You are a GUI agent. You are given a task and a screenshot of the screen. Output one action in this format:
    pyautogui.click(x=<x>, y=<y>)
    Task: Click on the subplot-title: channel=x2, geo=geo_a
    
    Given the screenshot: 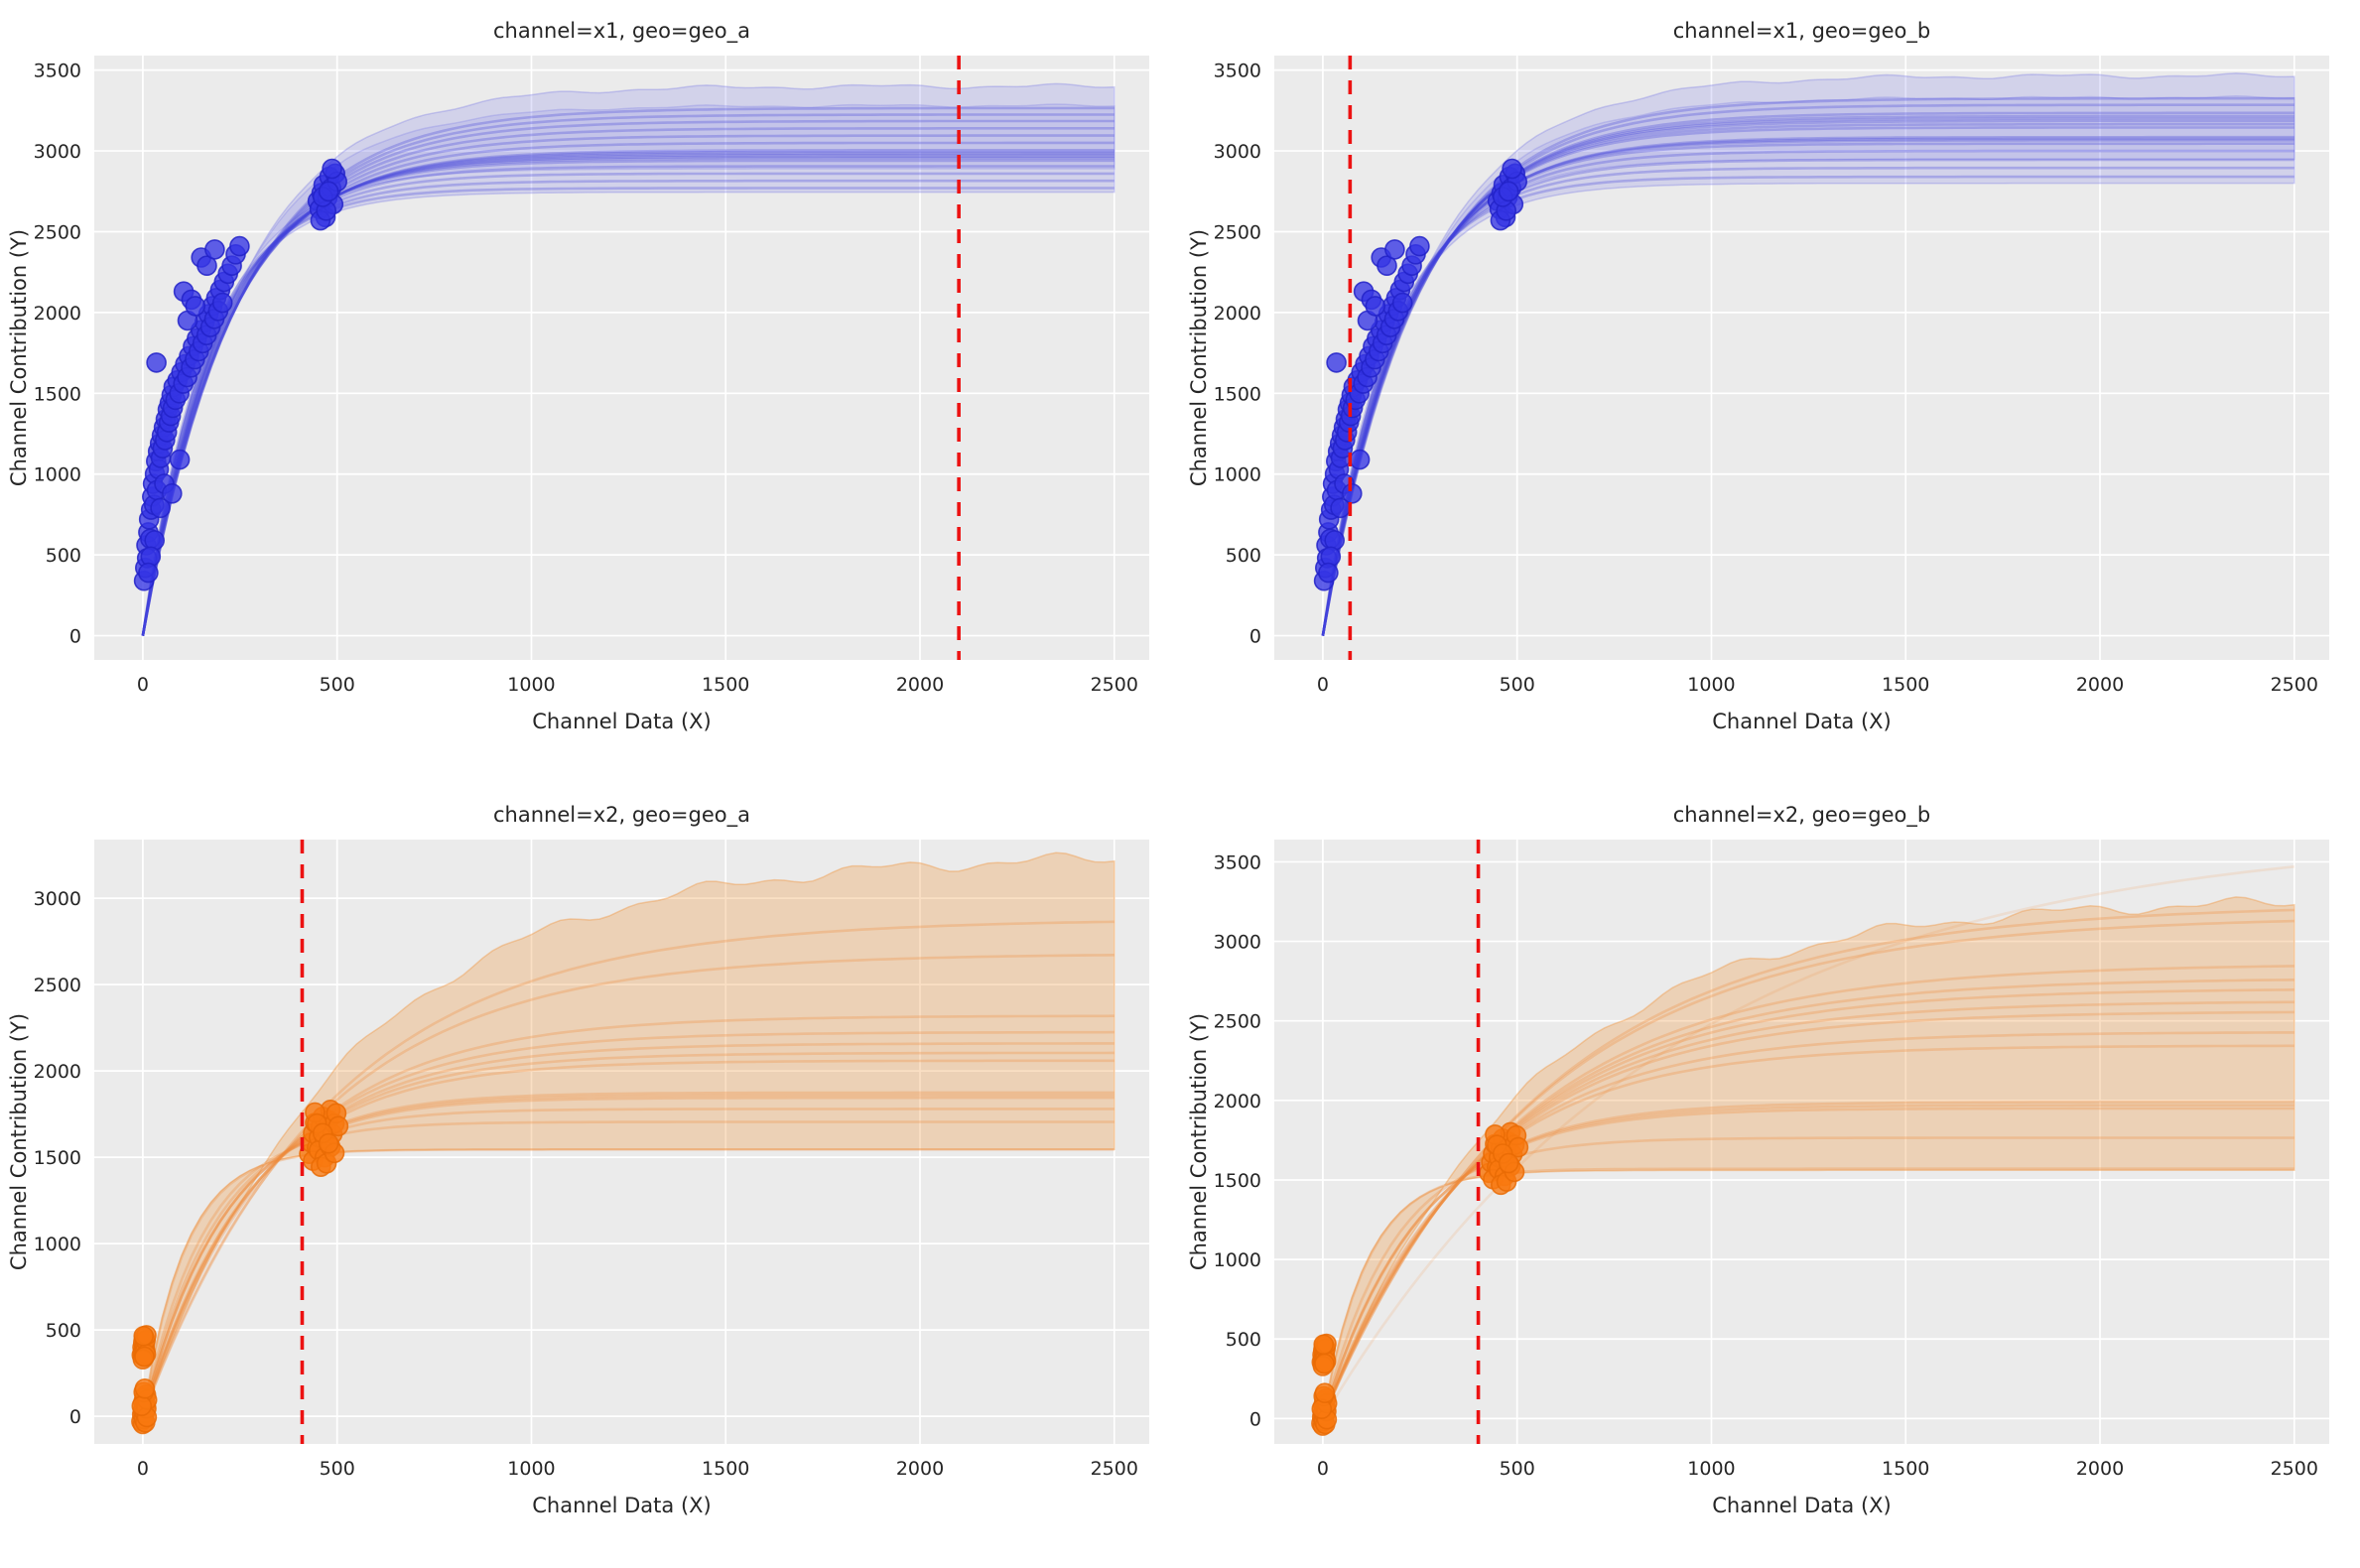 What is the action you would take?
    pyautogui.click(x=621, y=815)
    